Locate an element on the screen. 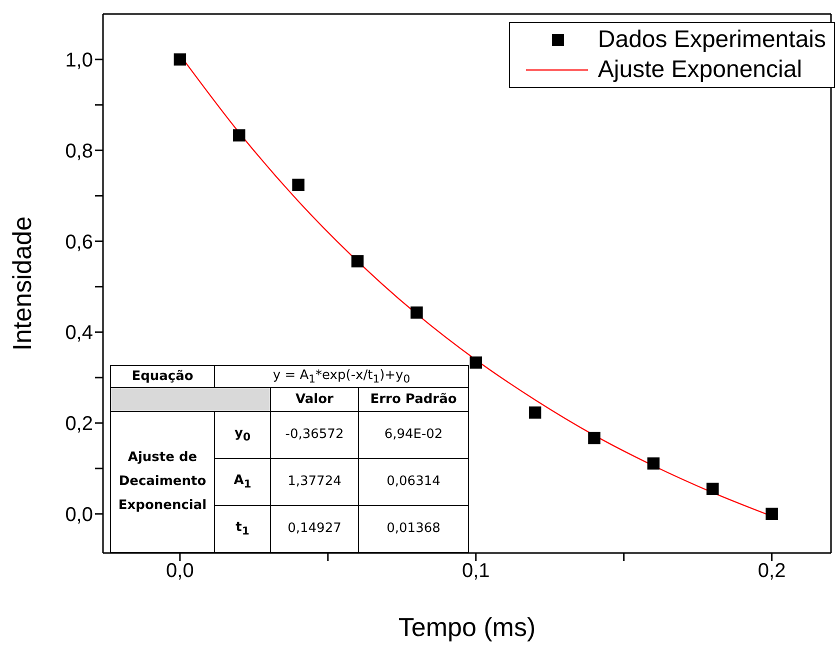 The width and height of the screenshot is (835, 650). x-tick-label: 0,0 is located at coordinates (180, 571).